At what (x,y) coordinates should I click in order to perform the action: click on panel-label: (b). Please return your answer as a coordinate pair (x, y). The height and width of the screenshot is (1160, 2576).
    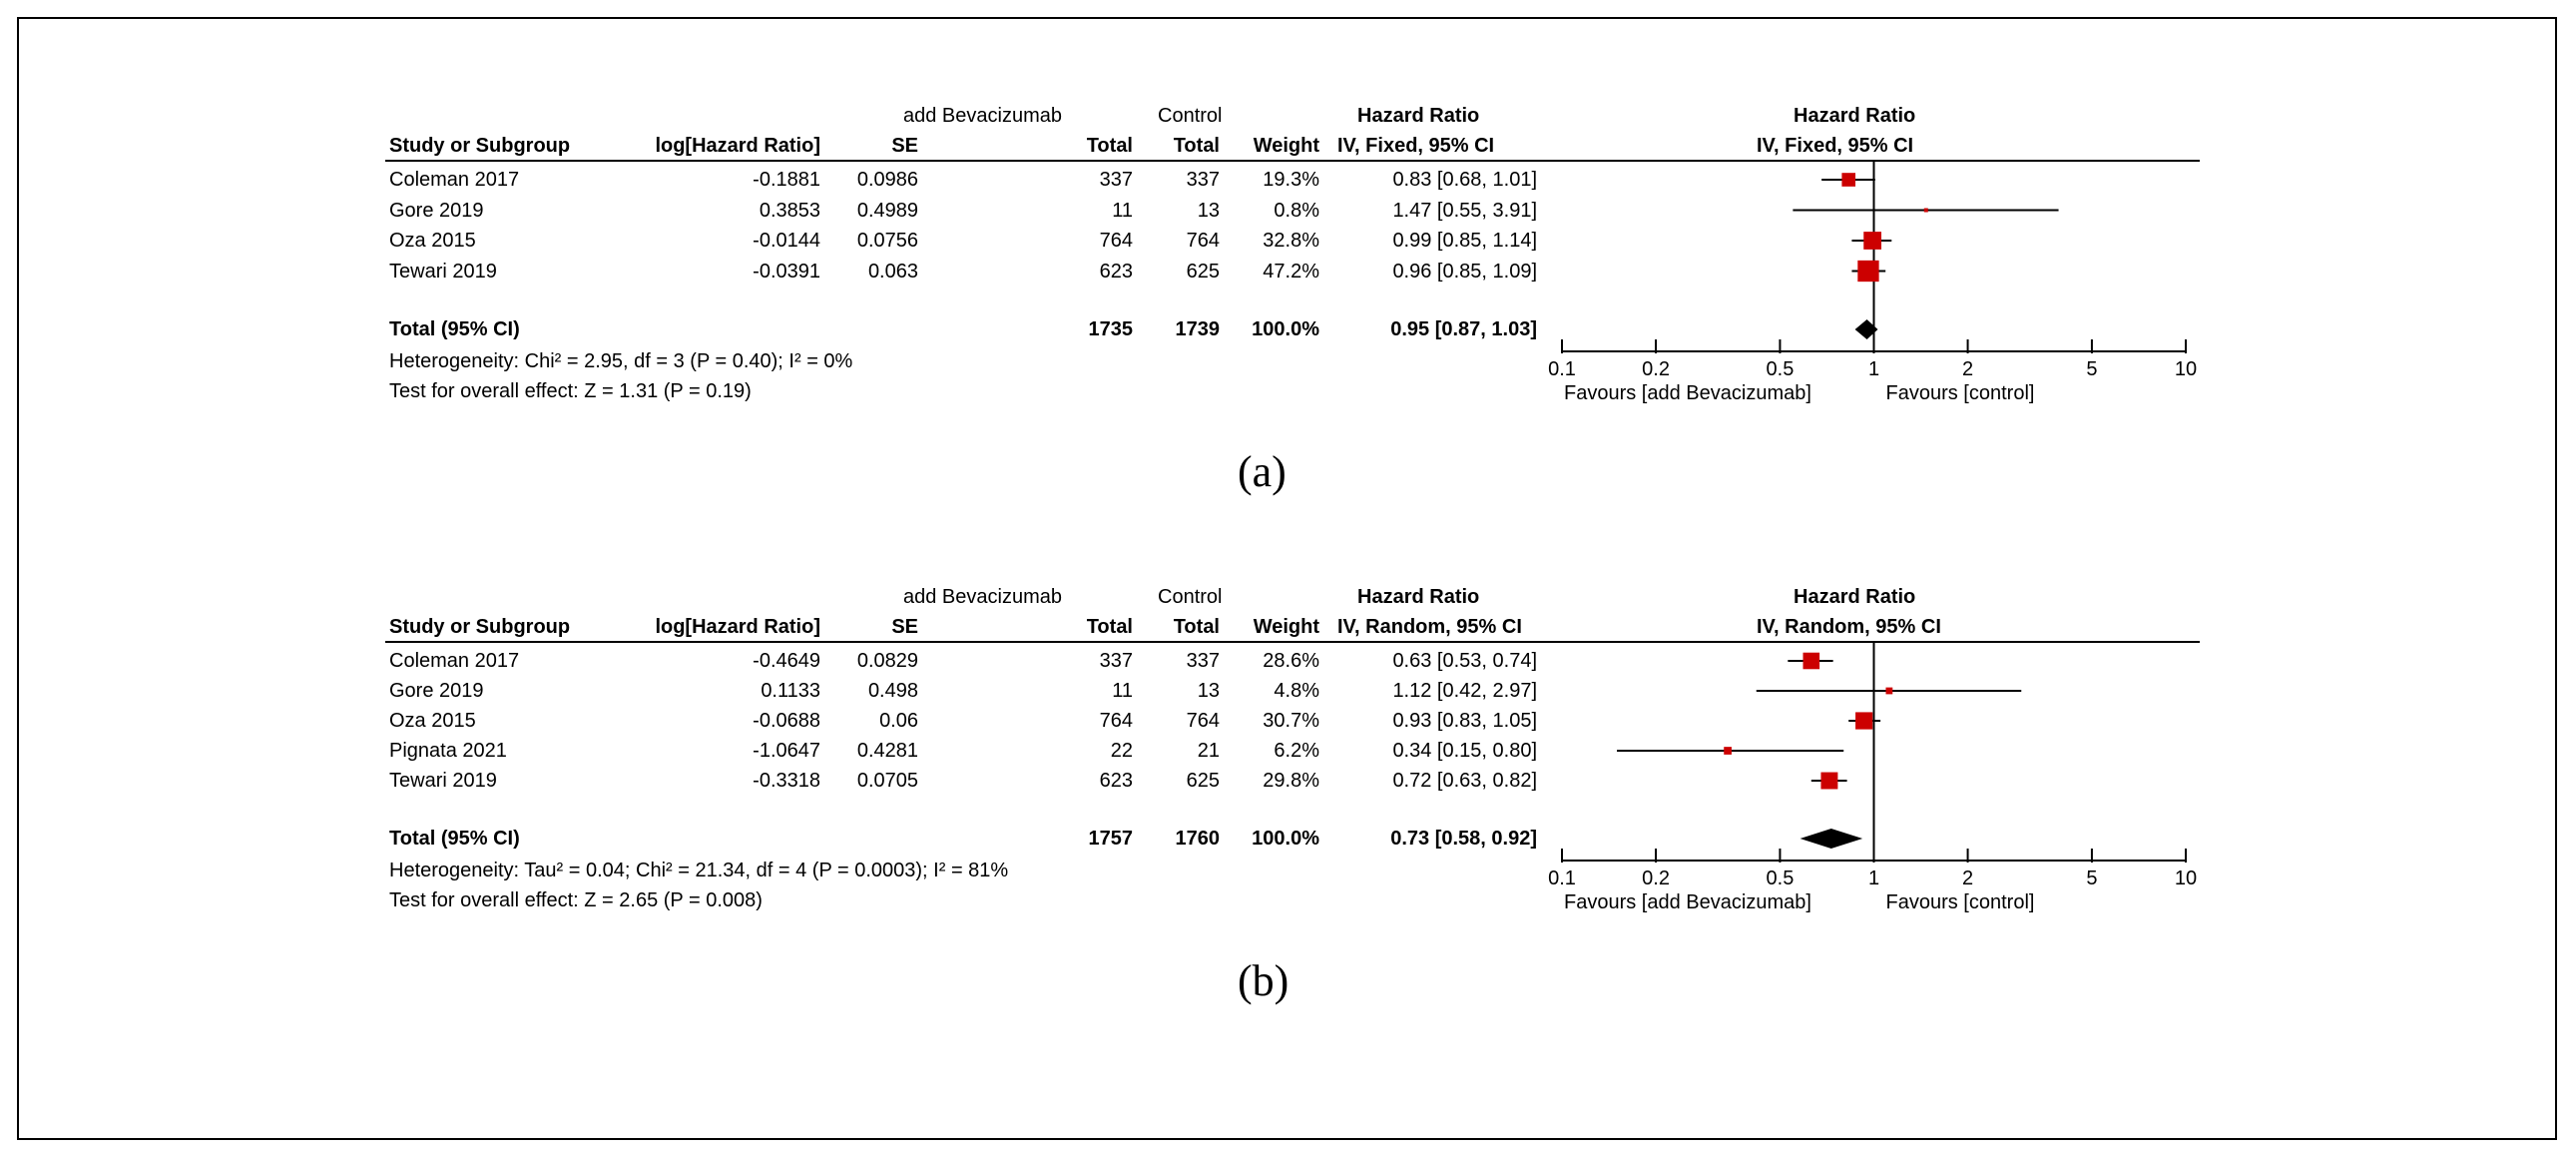
    Looking at the image, I should click on (1264, 980).